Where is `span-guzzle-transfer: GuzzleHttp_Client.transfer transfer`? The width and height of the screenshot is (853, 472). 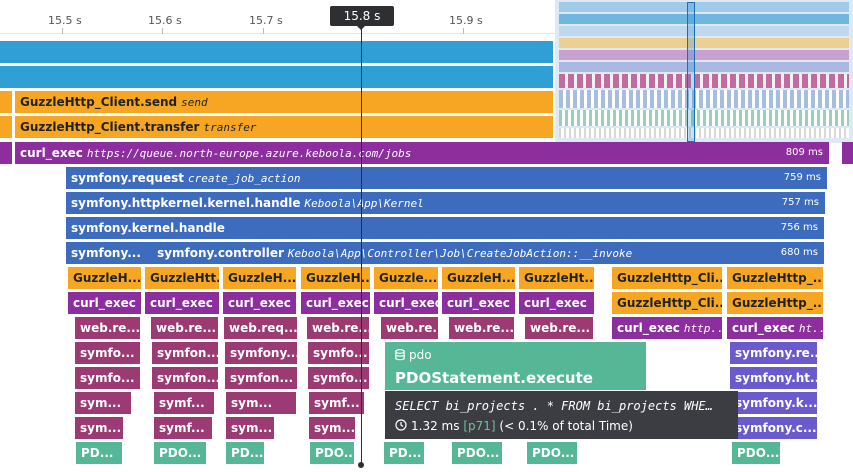
span-guzzle-transfer: GuzzleHttp_Client.transfer transfer is located at coordinates (284, 127).